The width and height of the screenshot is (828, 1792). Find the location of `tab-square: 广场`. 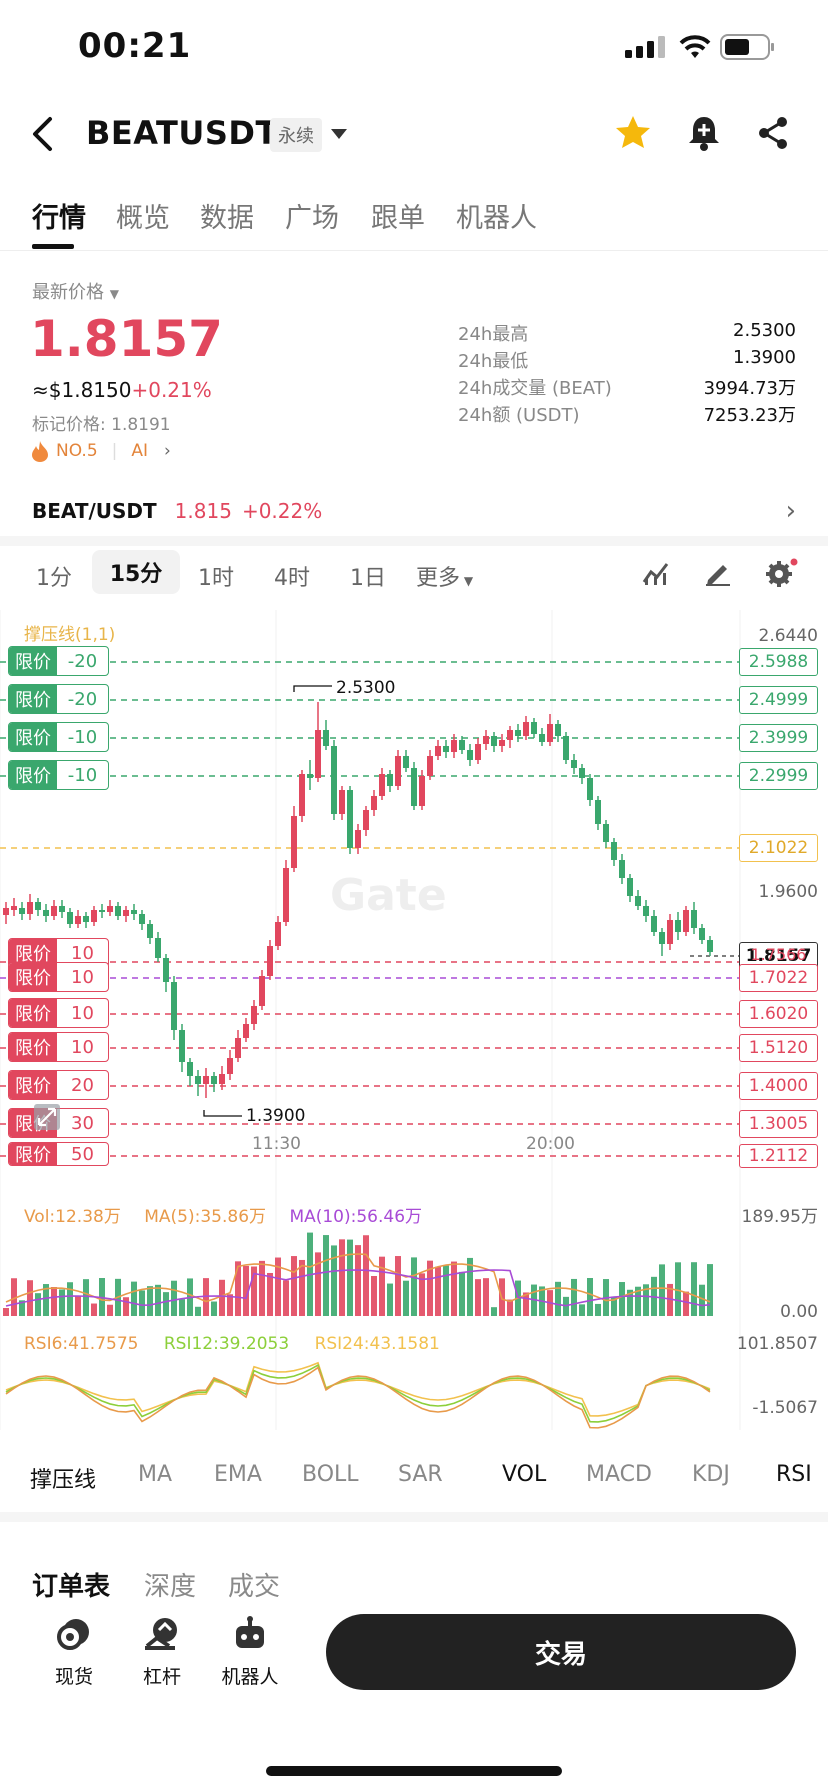

tab-square: 广场 is located at coordinates (312, 218).